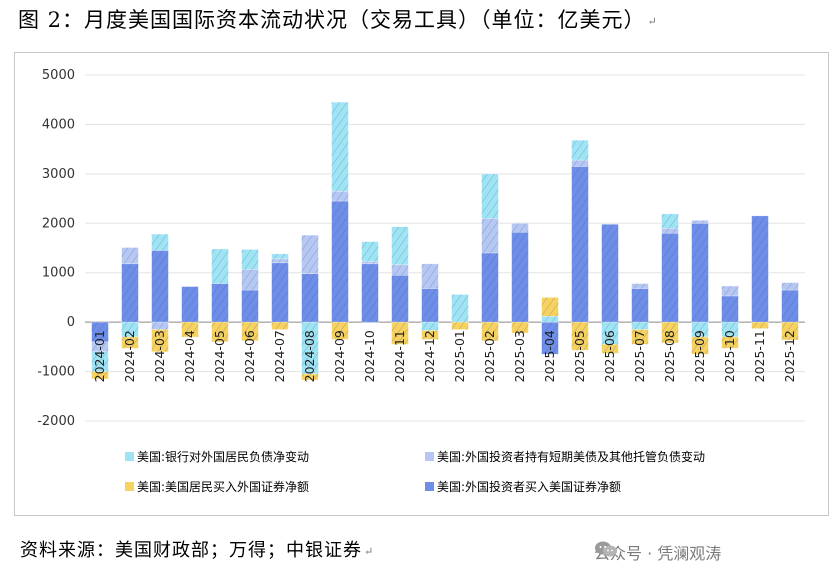 The width and height of the screenshot is (833, 585). What do you see at coordinates (369, 551) in the screenshot?
I see `source-paragraph-mark-icon: ↵` at bounding box center [369, 551].